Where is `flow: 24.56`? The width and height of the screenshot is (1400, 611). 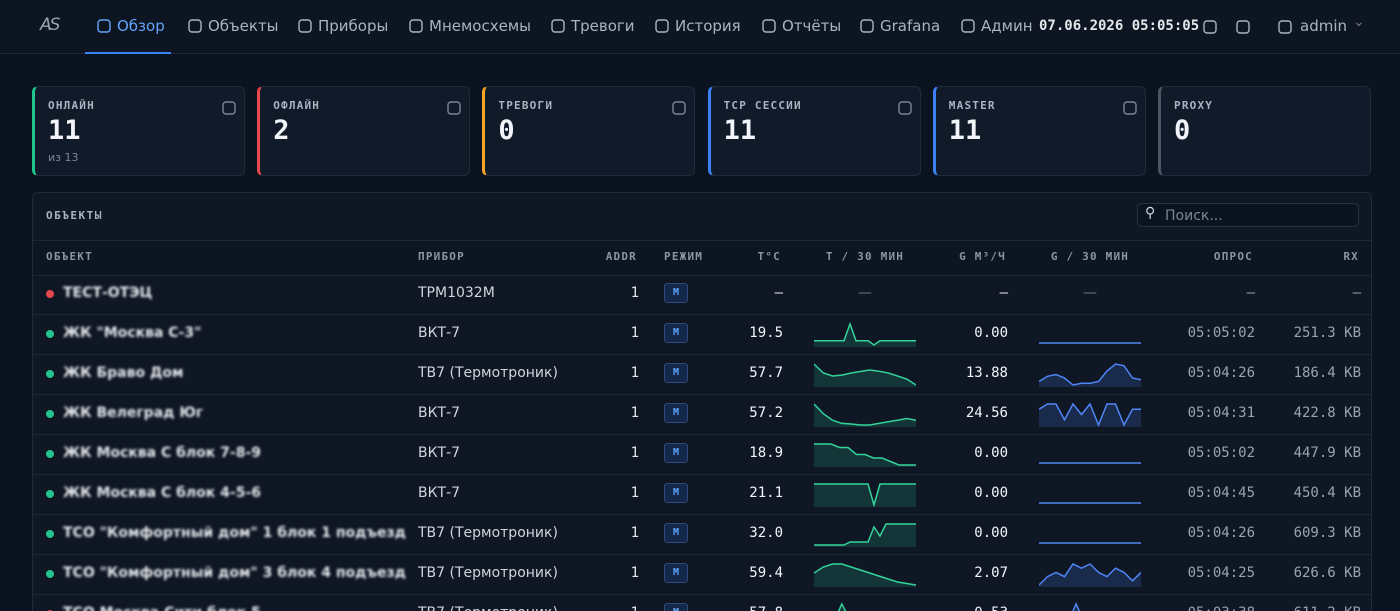
flow: 24.56 is located at coordinates (986, 413).